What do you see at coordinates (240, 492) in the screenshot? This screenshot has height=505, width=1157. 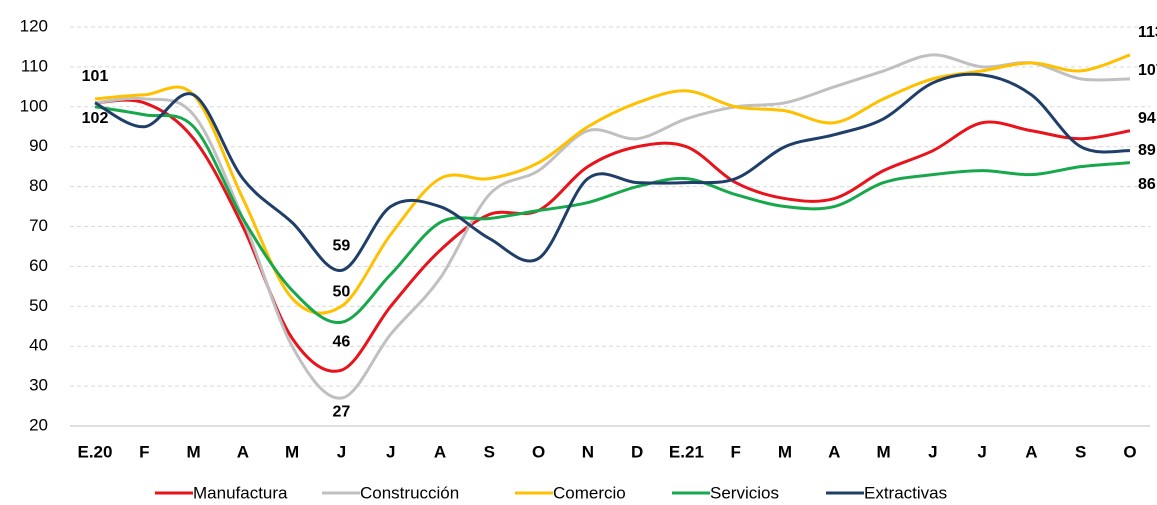 I see `legend-label: Manufactura` at bounding box center [240, 492].